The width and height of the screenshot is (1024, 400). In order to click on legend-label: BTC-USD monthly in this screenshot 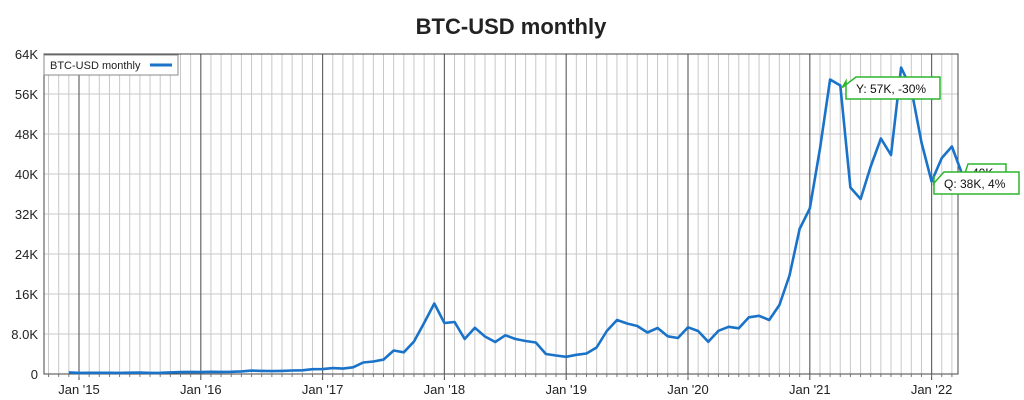, I will do `click(95, 66)`.